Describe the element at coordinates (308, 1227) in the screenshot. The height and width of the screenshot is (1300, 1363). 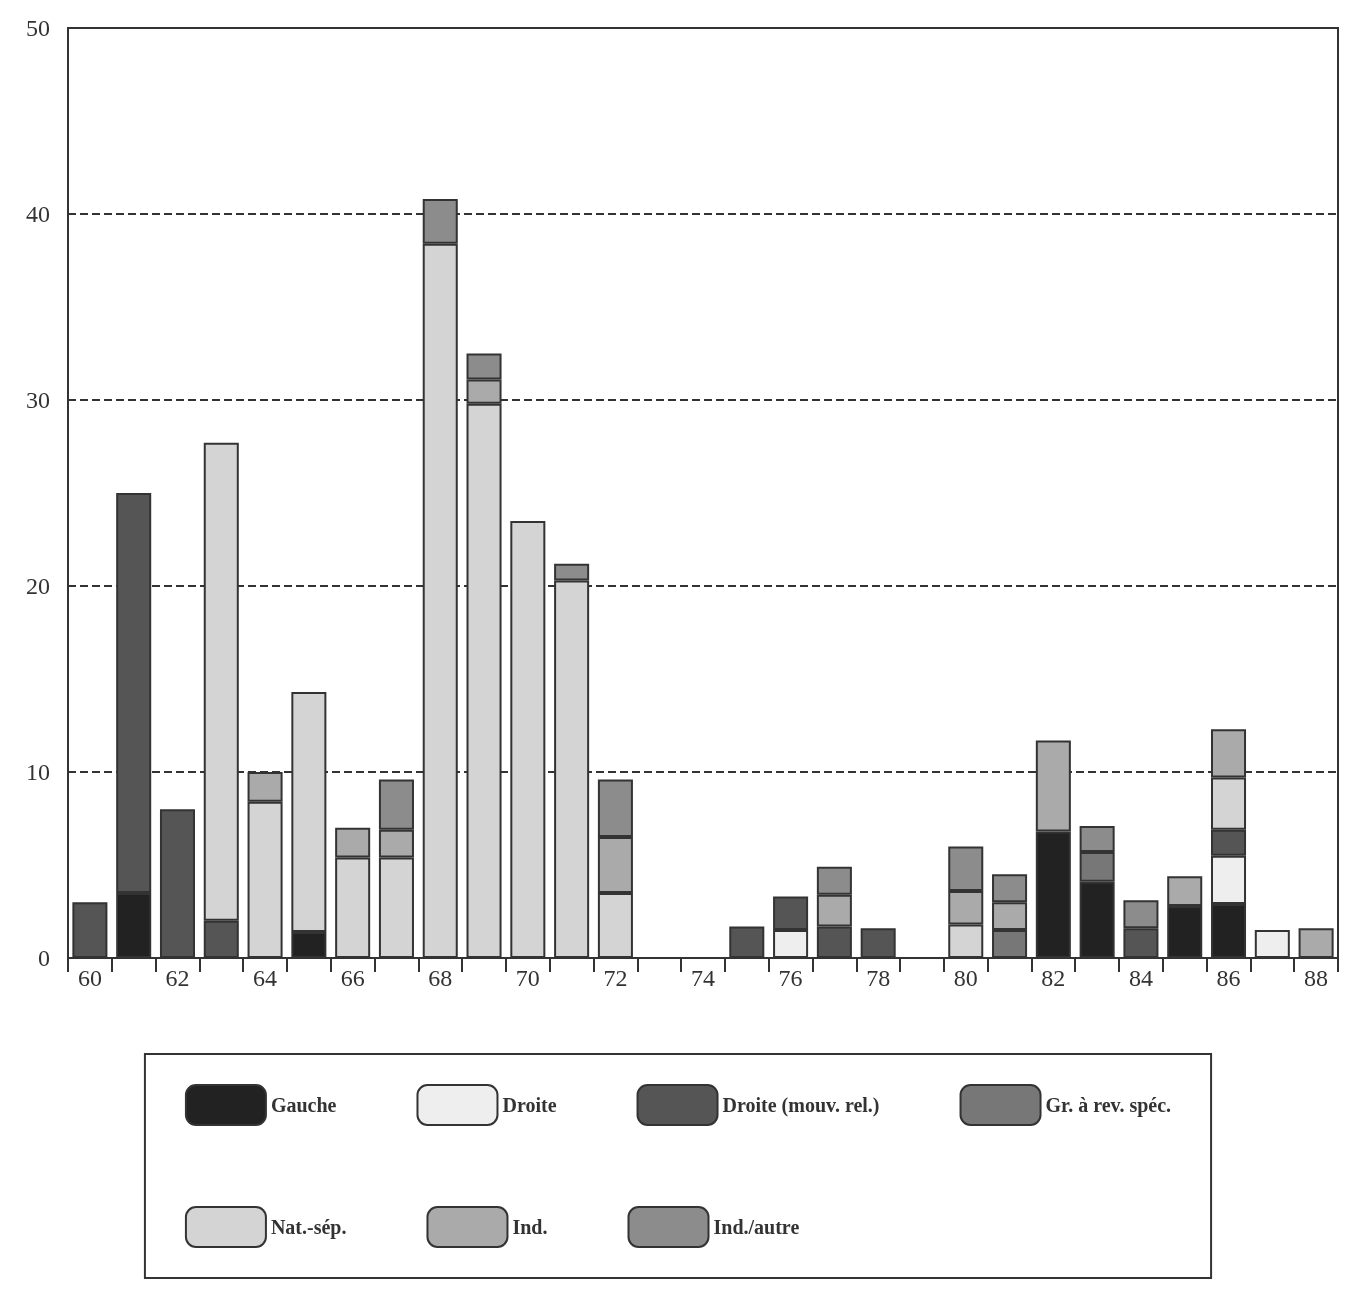
I see `legend-label: Nat.-sép.` at that location.